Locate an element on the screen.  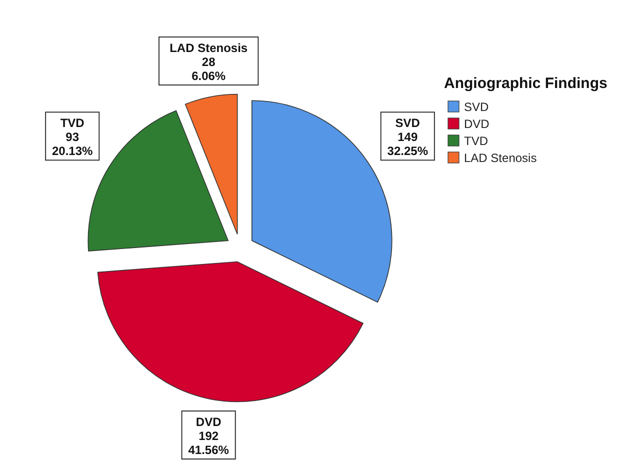
slice-label: TVD is located at coordinates (72, 123).